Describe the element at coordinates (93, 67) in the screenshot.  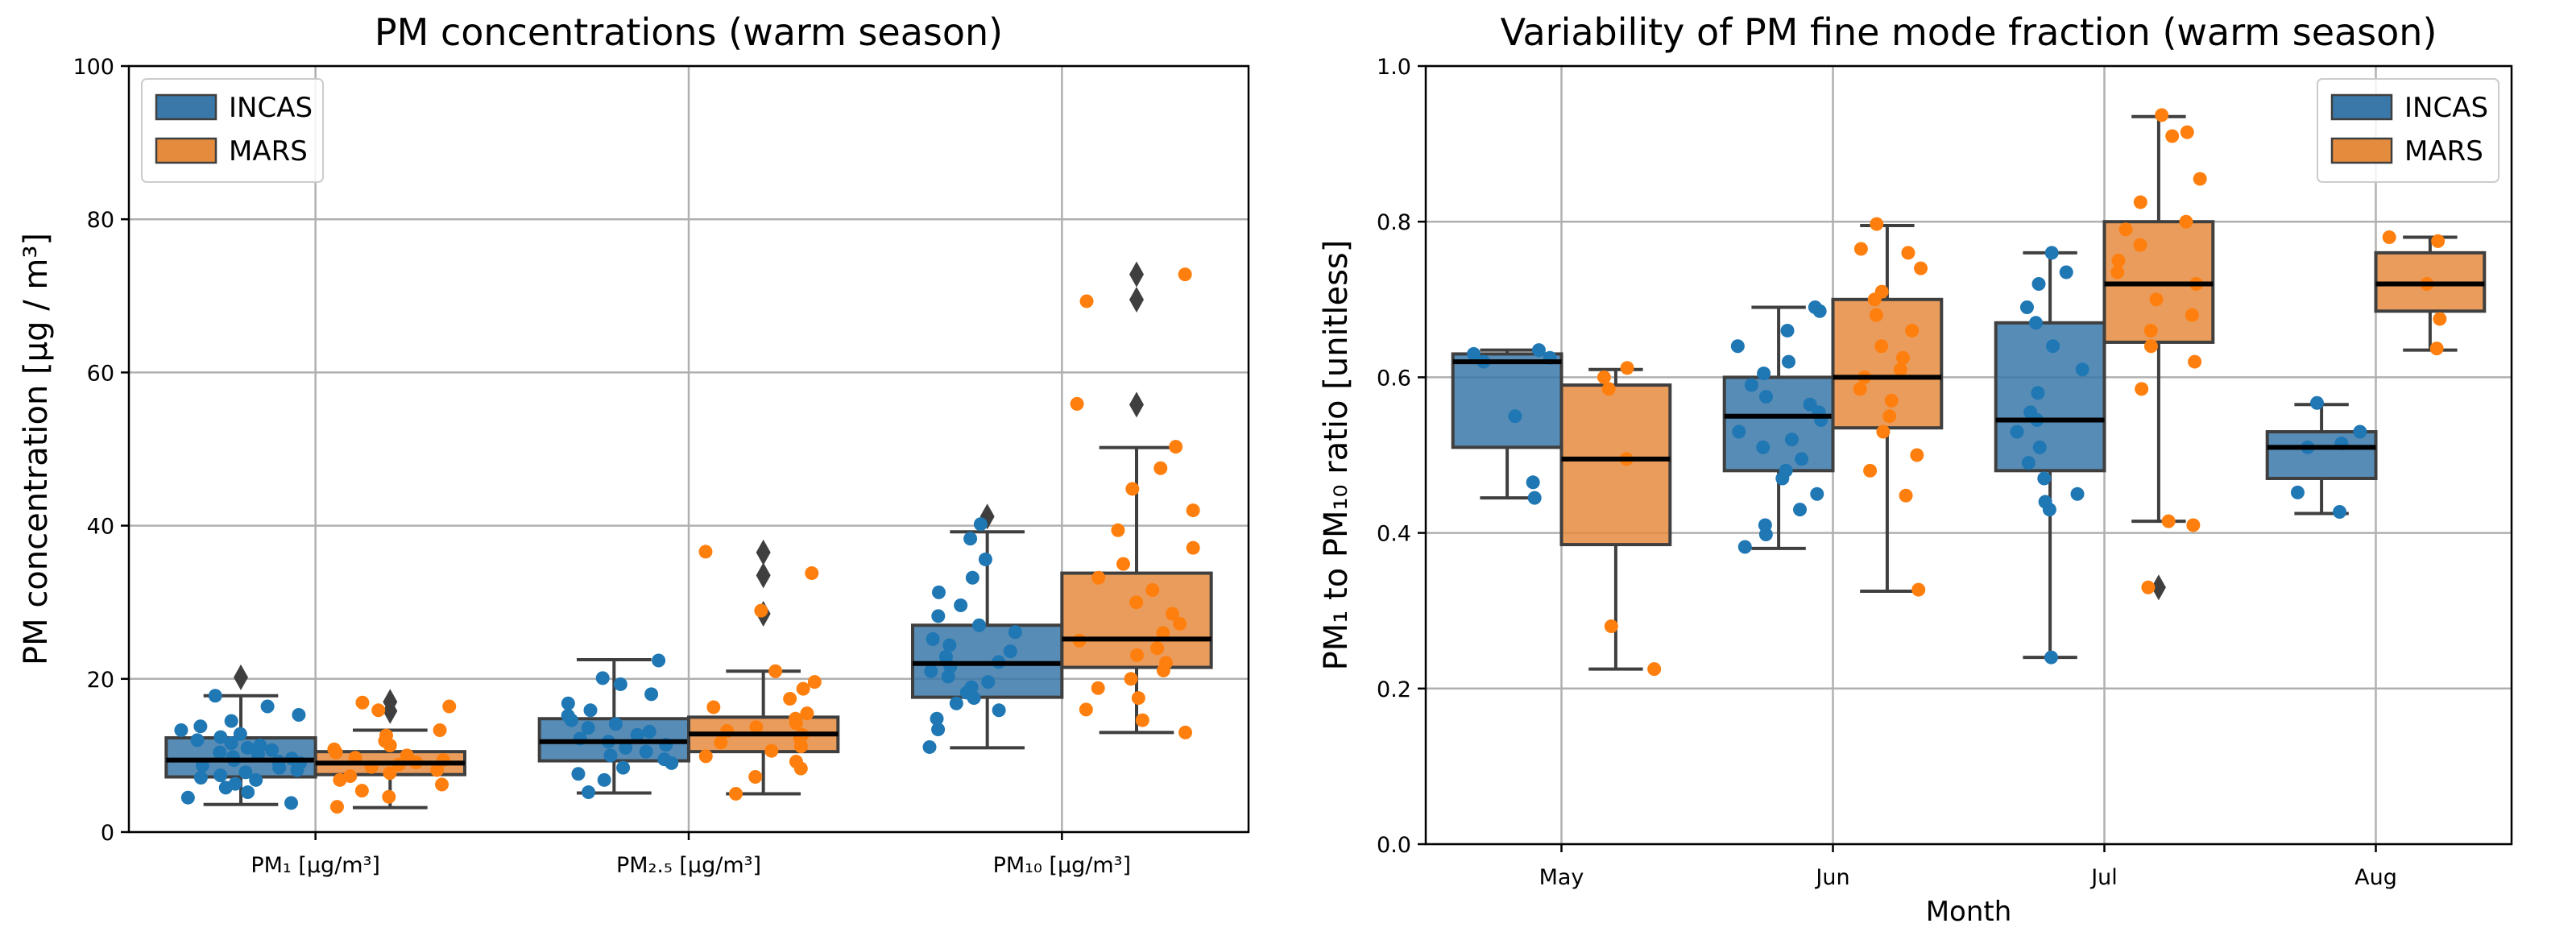
I see `y-tick-label: 100` at that location.